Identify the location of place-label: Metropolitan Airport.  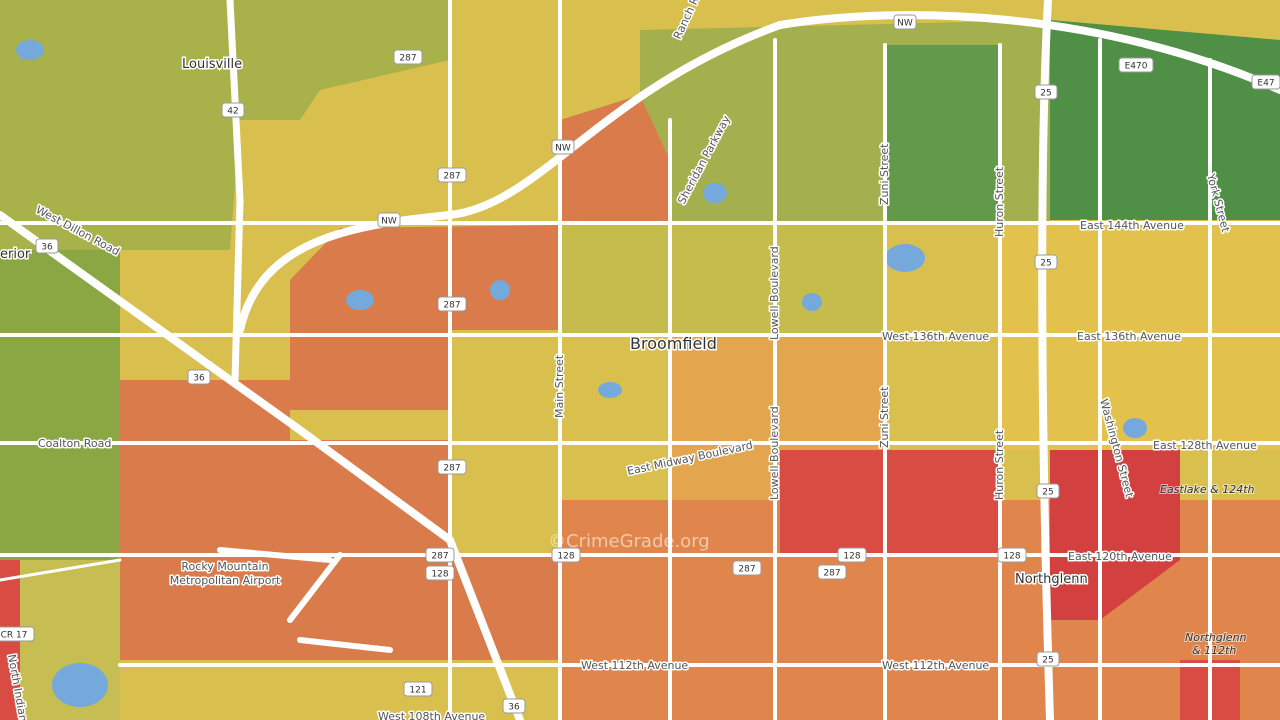
(225, 580).